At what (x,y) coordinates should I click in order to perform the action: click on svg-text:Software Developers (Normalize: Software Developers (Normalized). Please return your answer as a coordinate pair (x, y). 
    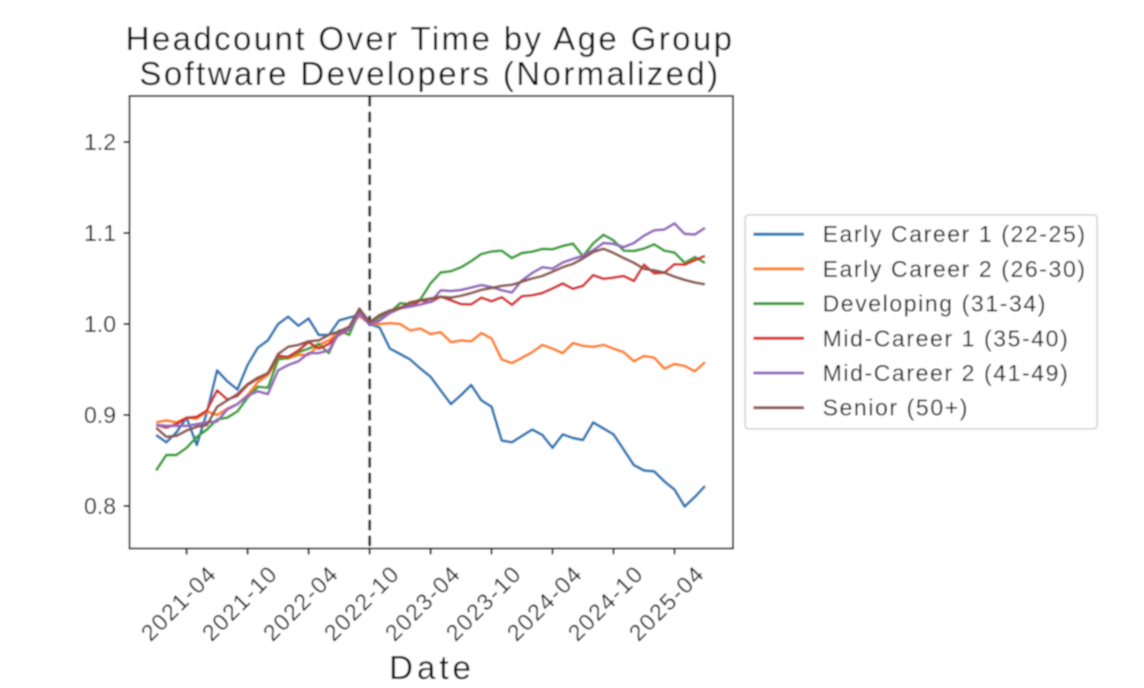
    Looking at the image, I should click on (429, 73).